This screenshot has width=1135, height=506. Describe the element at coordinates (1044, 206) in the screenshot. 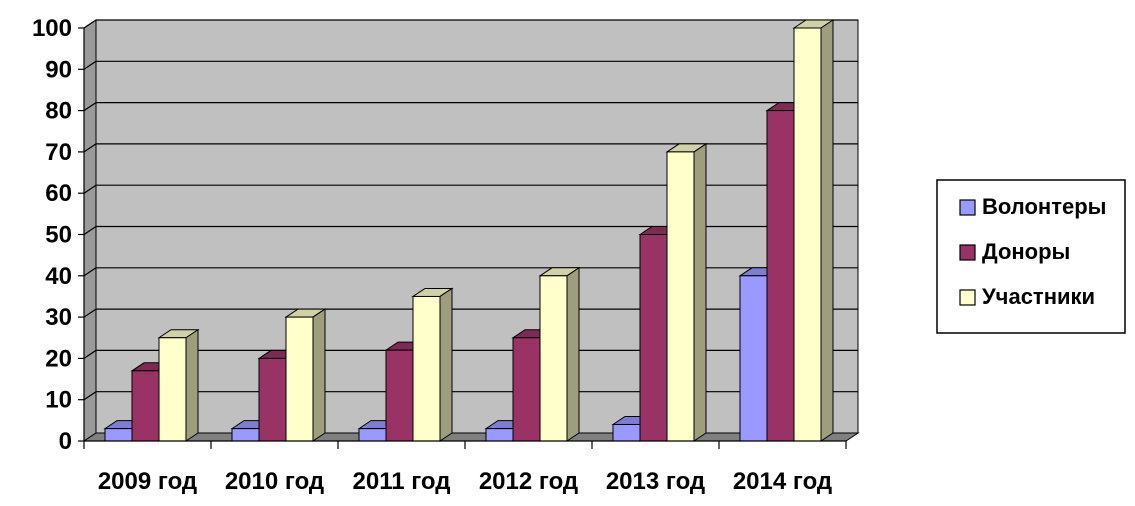

I see `legend-label: Волонтеры` at that location.